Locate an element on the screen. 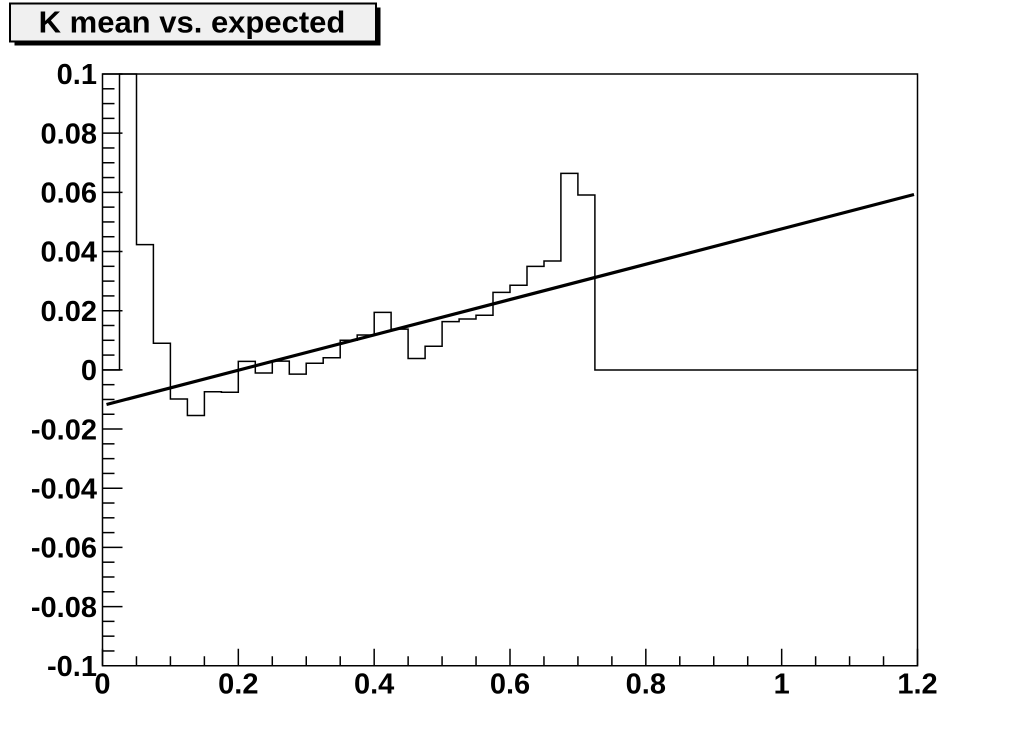 This screenshot has height=740, width=1020. svg-text: 1 is located at coordinates (782, 685).